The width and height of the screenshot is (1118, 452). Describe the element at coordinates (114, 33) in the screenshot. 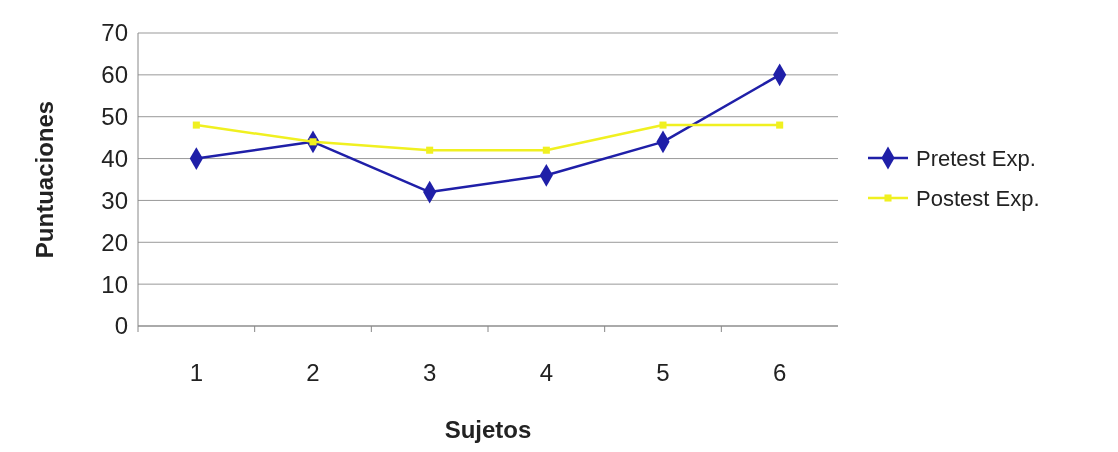

I see `y-tick-label: 70` at that location.